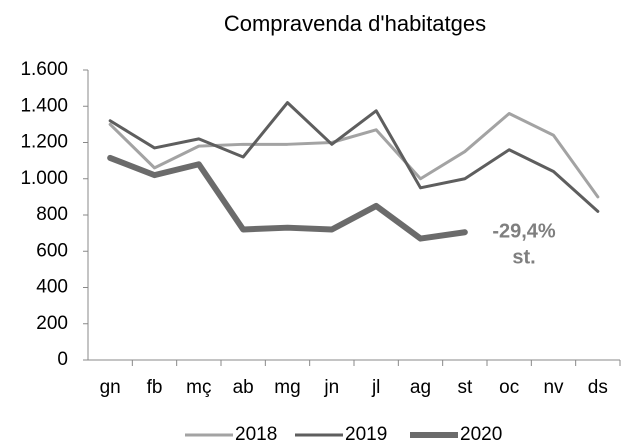 The width and height of the screenshot is (622, 447). I want to click on x-tick-label: ds, so click(598, 387).